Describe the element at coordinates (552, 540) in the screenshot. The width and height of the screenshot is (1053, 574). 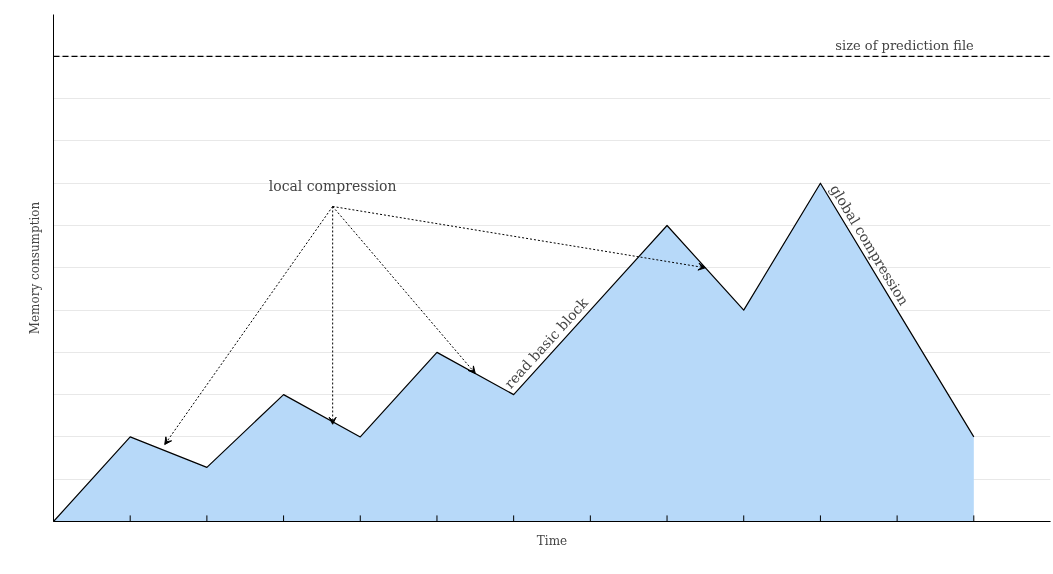
I see `x-axis-title: Time` at that location.